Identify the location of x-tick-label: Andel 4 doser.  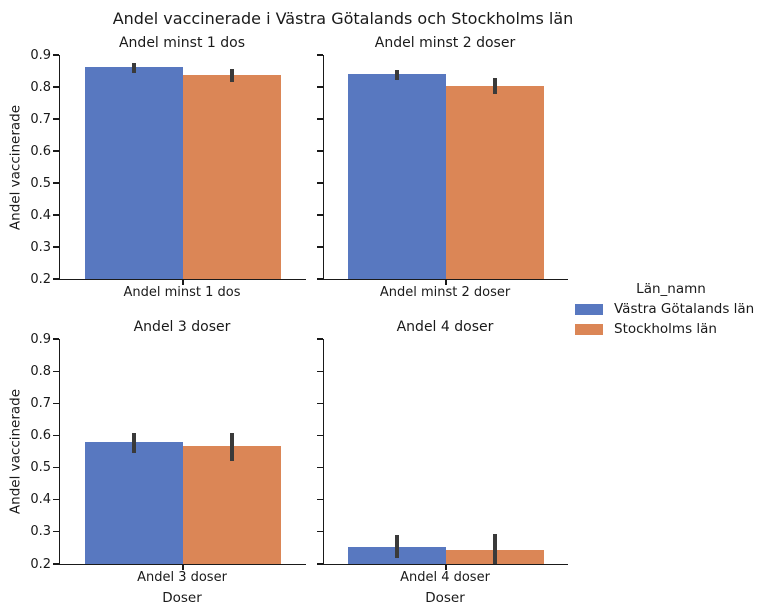
(445, 577).